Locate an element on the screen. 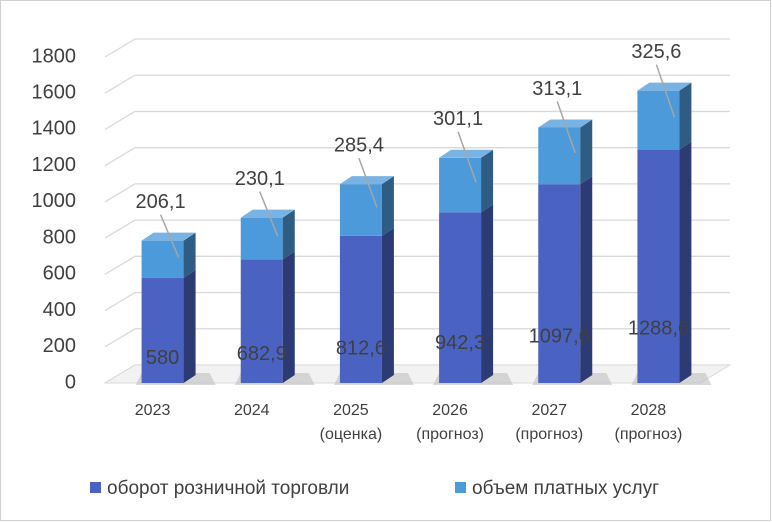 The height and width of the screenshot is (522, 772). x-tick-label-line: 2026 is located at coordinates (450, 410).